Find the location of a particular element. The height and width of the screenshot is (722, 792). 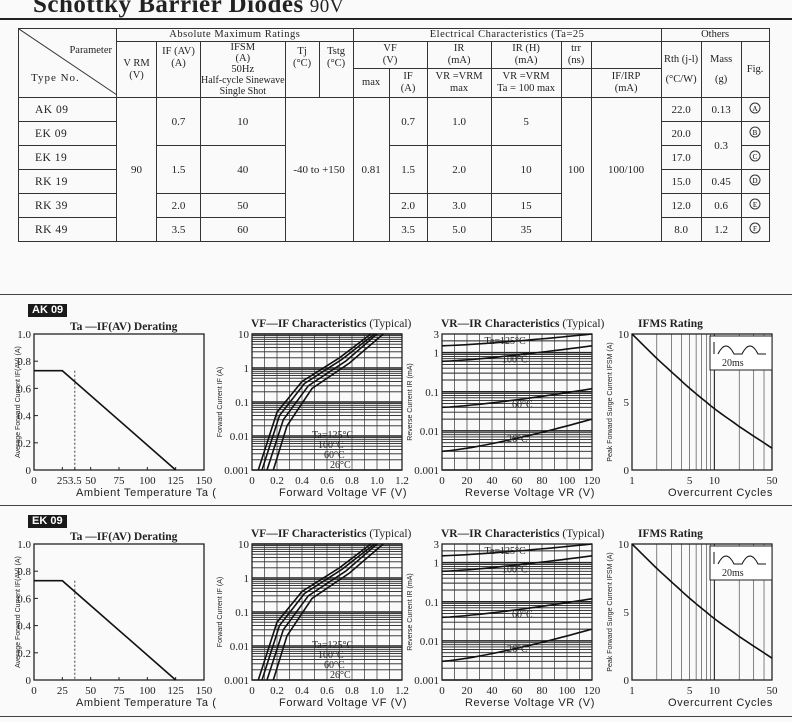

ifirp-spacer is located at coordinates (626, 55).